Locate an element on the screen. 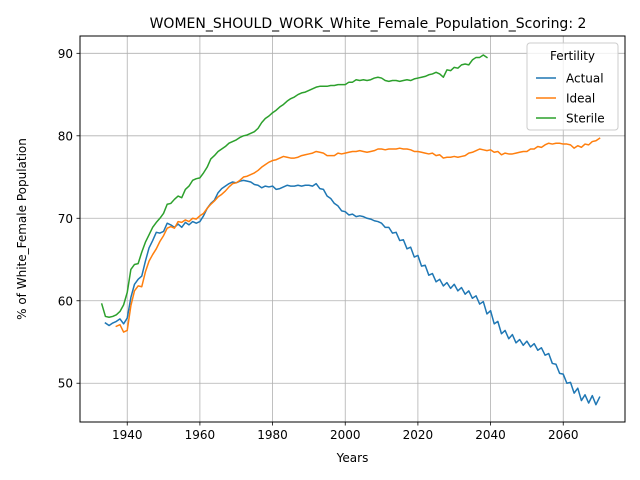 This screenshot has height=480, width=640. x-tick-label: 1940 is located at coordinates (127, 435).